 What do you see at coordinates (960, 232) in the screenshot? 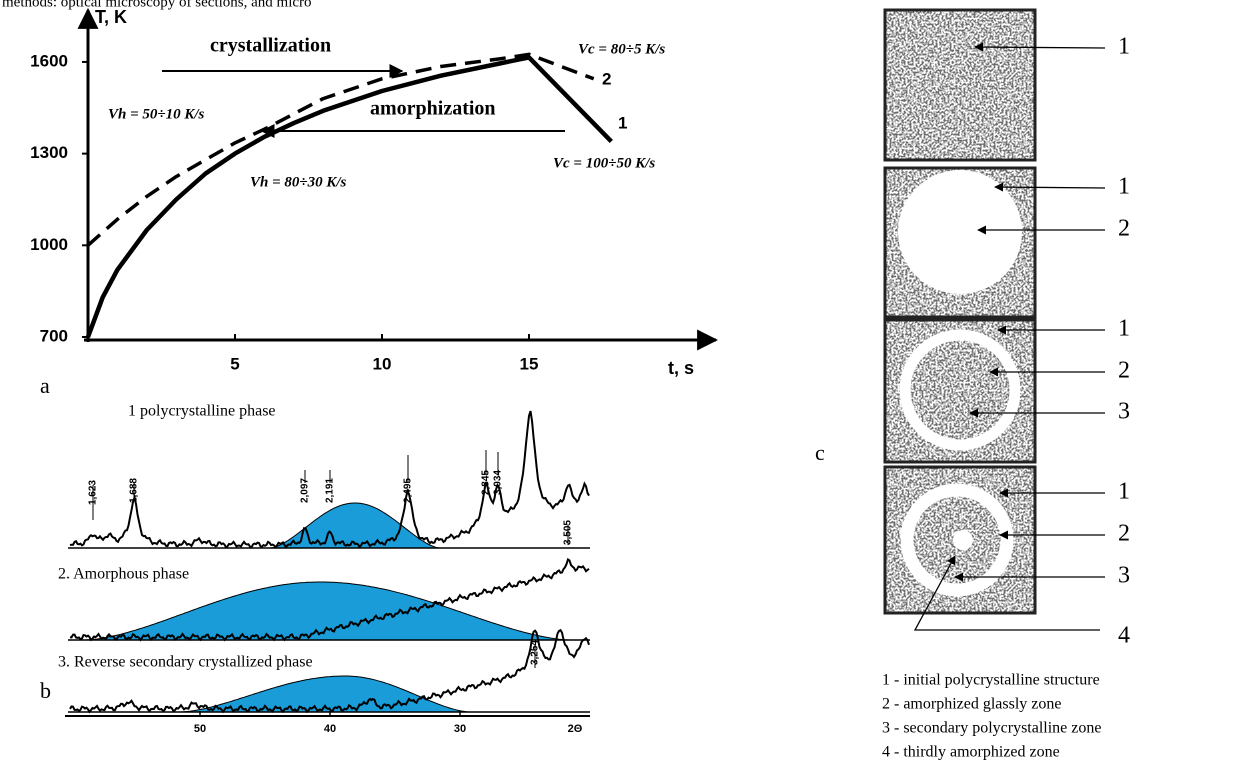
I see `amorphized-zone` at bounding box center [960, 232].